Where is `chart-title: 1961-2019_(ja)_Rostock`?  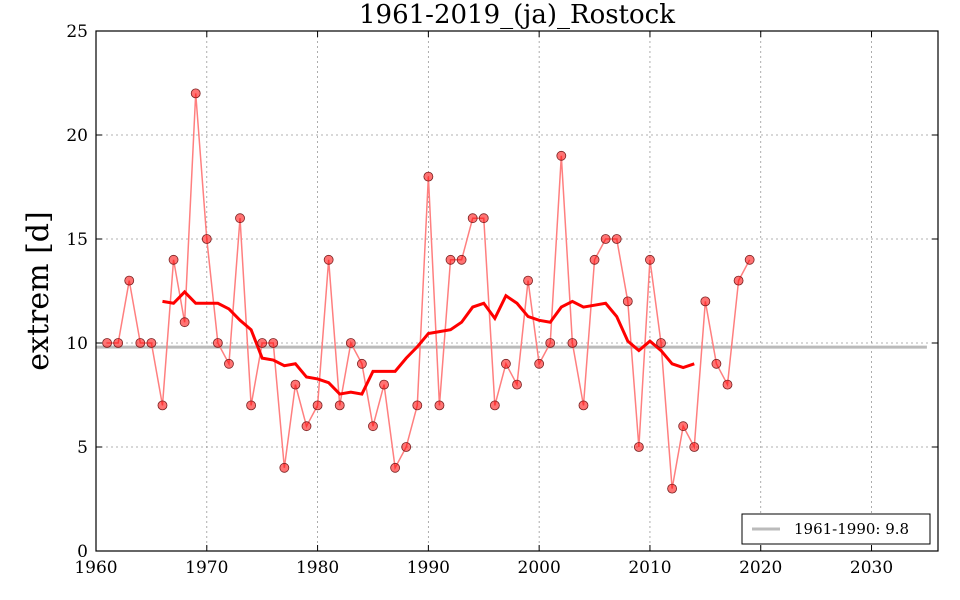
chart-title: 1961-2019_(ja)_Rostock is located at coordinates (517, 15).